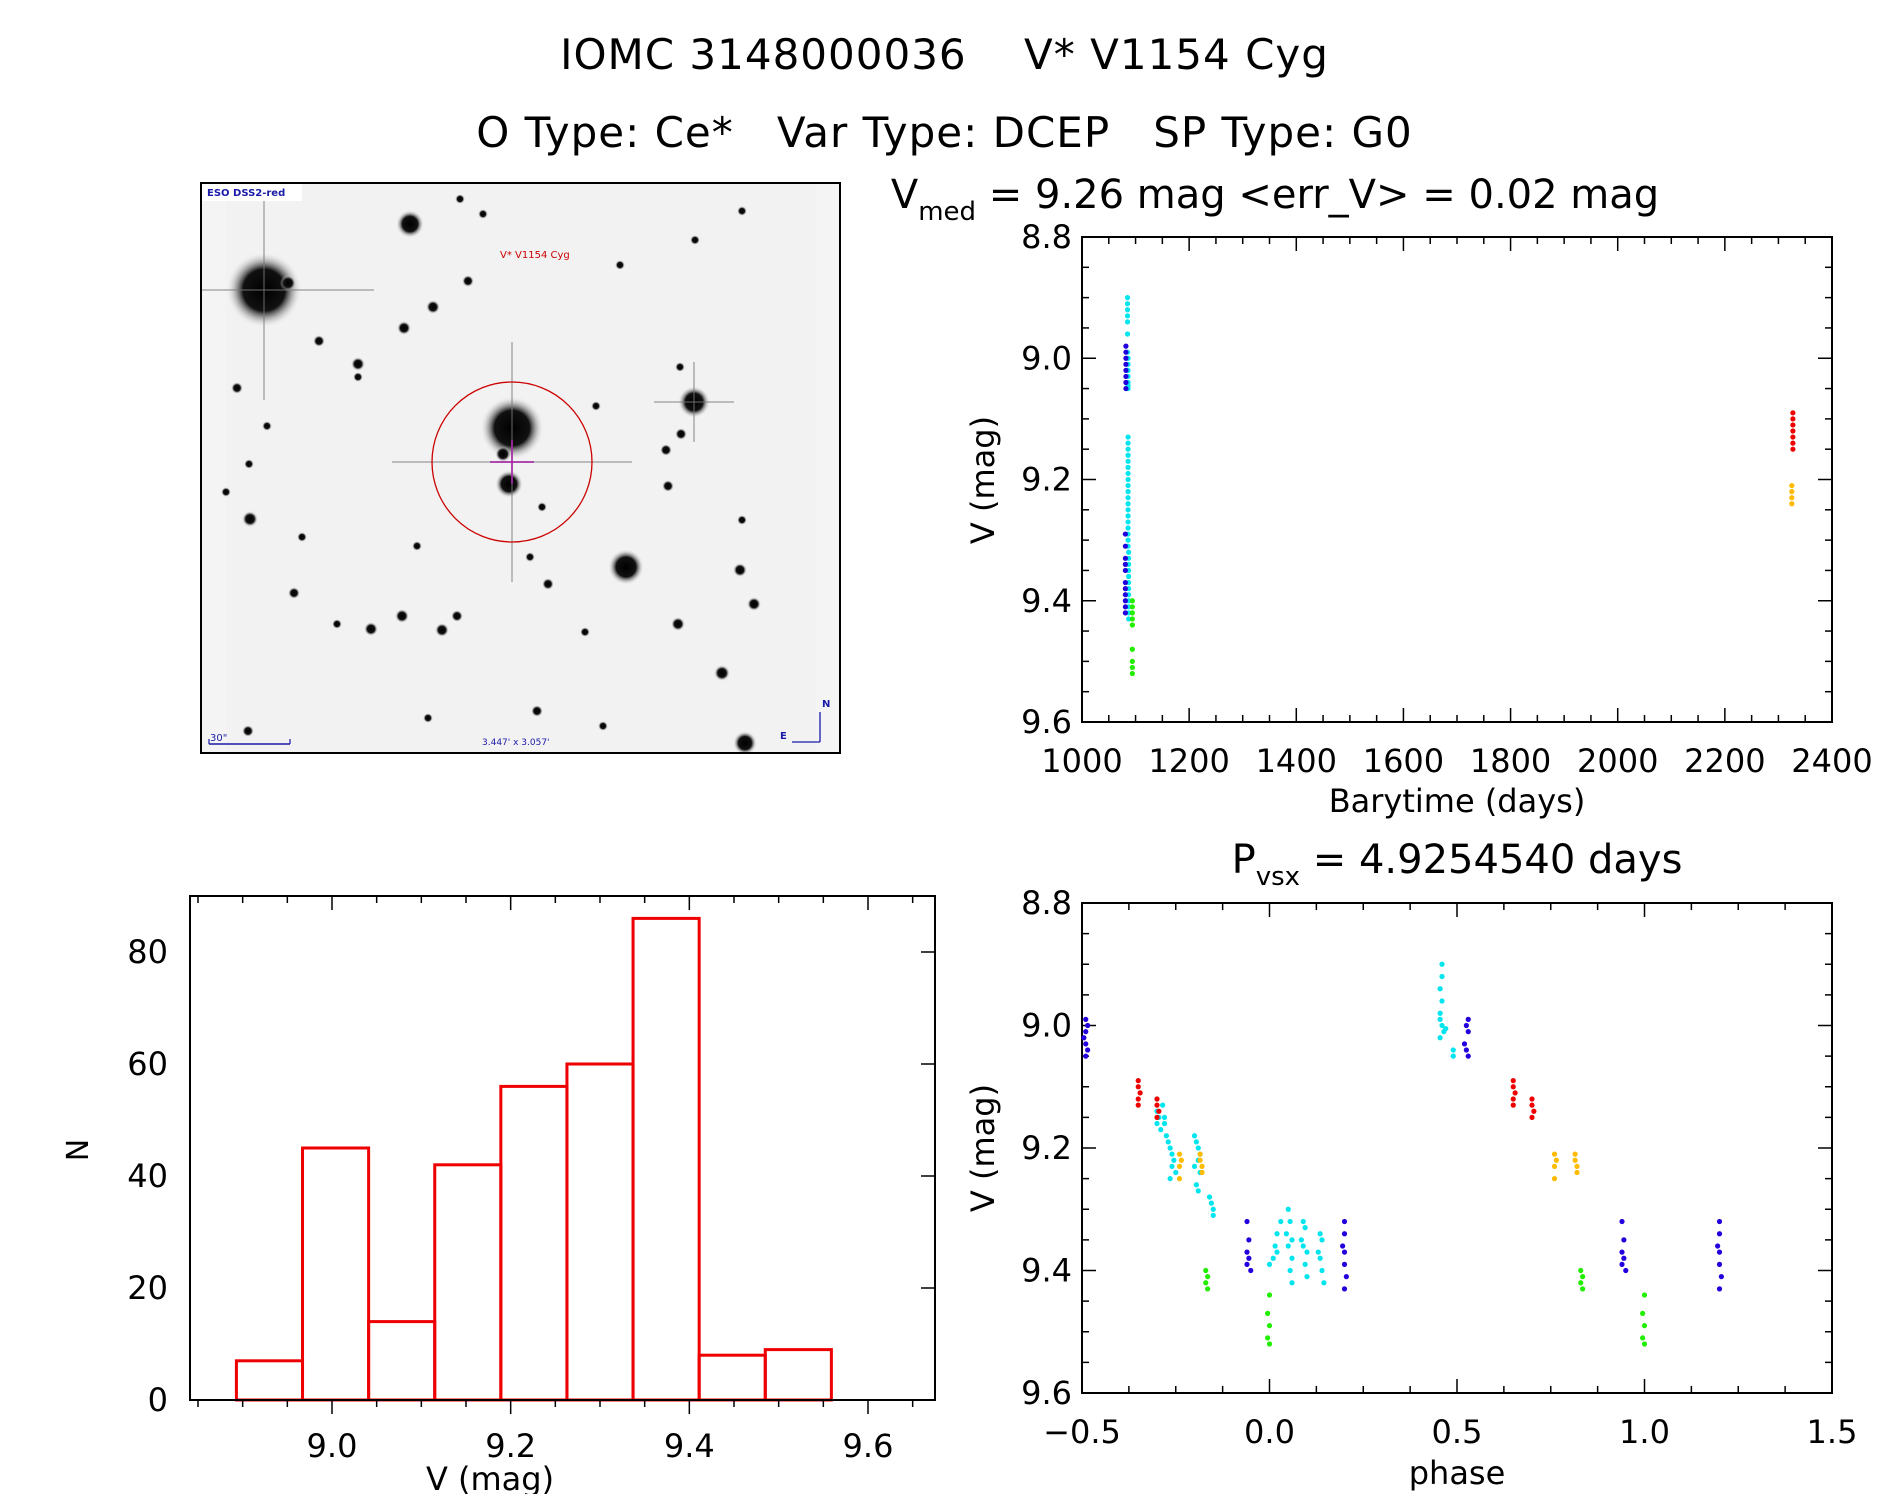 The image size is (1889, 1494). I want to click on x-tick-label: −0.5, so click(1082, 1432).